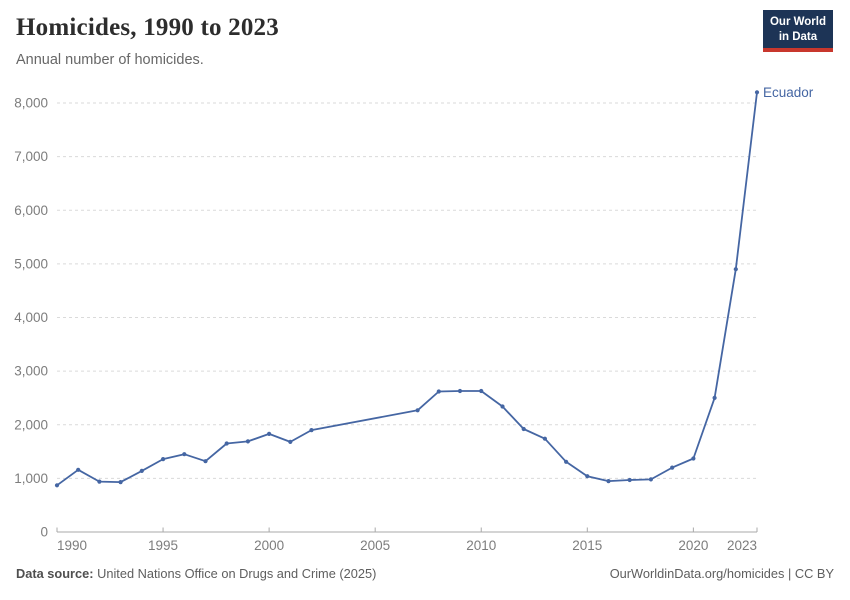  I want to click on chart-subtitle: Annual number of homicides., so click(110, 60).